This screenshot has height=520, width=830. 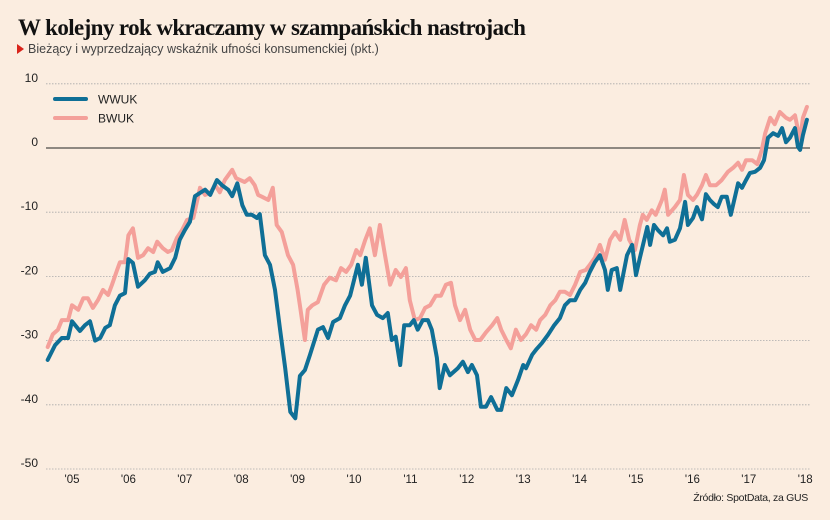 I want to click on x-tick-label: '09, so click(x=297, y=480).